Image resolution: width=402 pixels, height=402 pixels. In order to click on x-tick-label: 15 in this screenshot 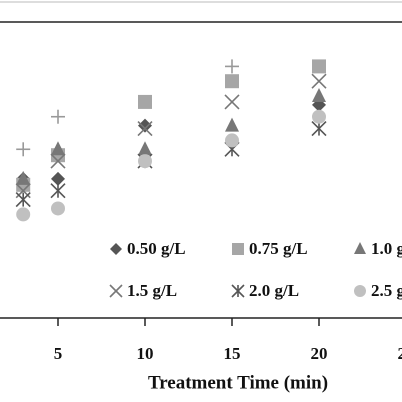, I will do `click(232, 353)`.